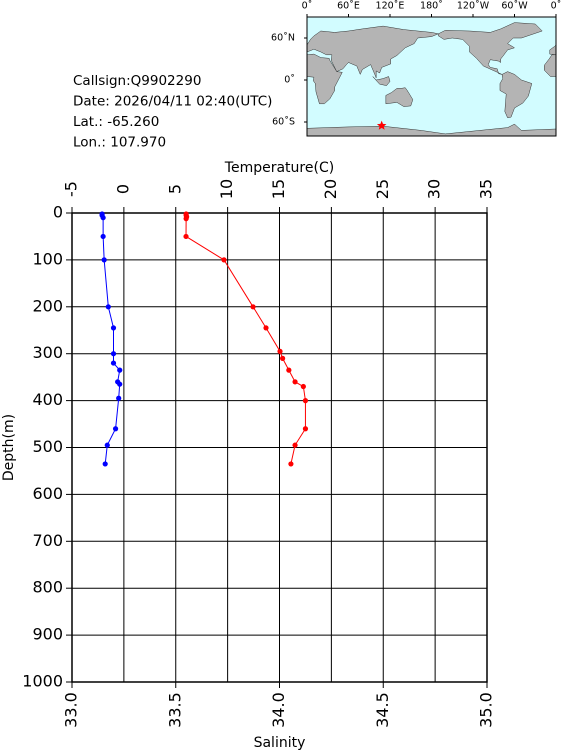 This screenshot has height=751, width=564. Describe the element at coordinates (330, 189) in the screenshot. I see `x-tick-label: 20` at that location.